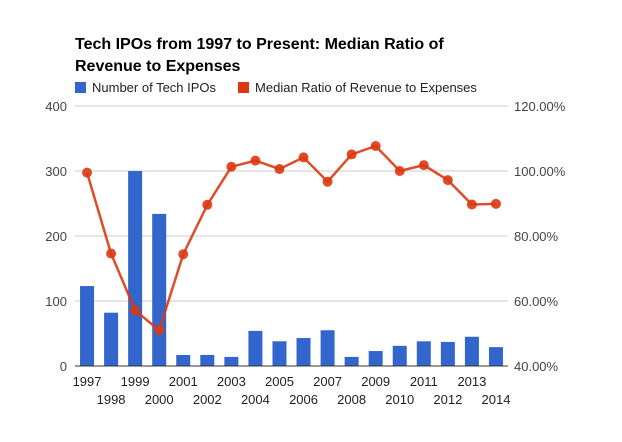 The width and height of the screenshot is (622, 442). Describe the element at coordinates (111, 399) in the screenshot. I see `x-tick-label: 1998` at that location.